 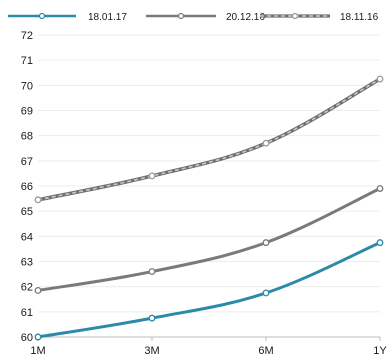 I want to click on x-tick-label: 3M, so click(x=151, y=351).